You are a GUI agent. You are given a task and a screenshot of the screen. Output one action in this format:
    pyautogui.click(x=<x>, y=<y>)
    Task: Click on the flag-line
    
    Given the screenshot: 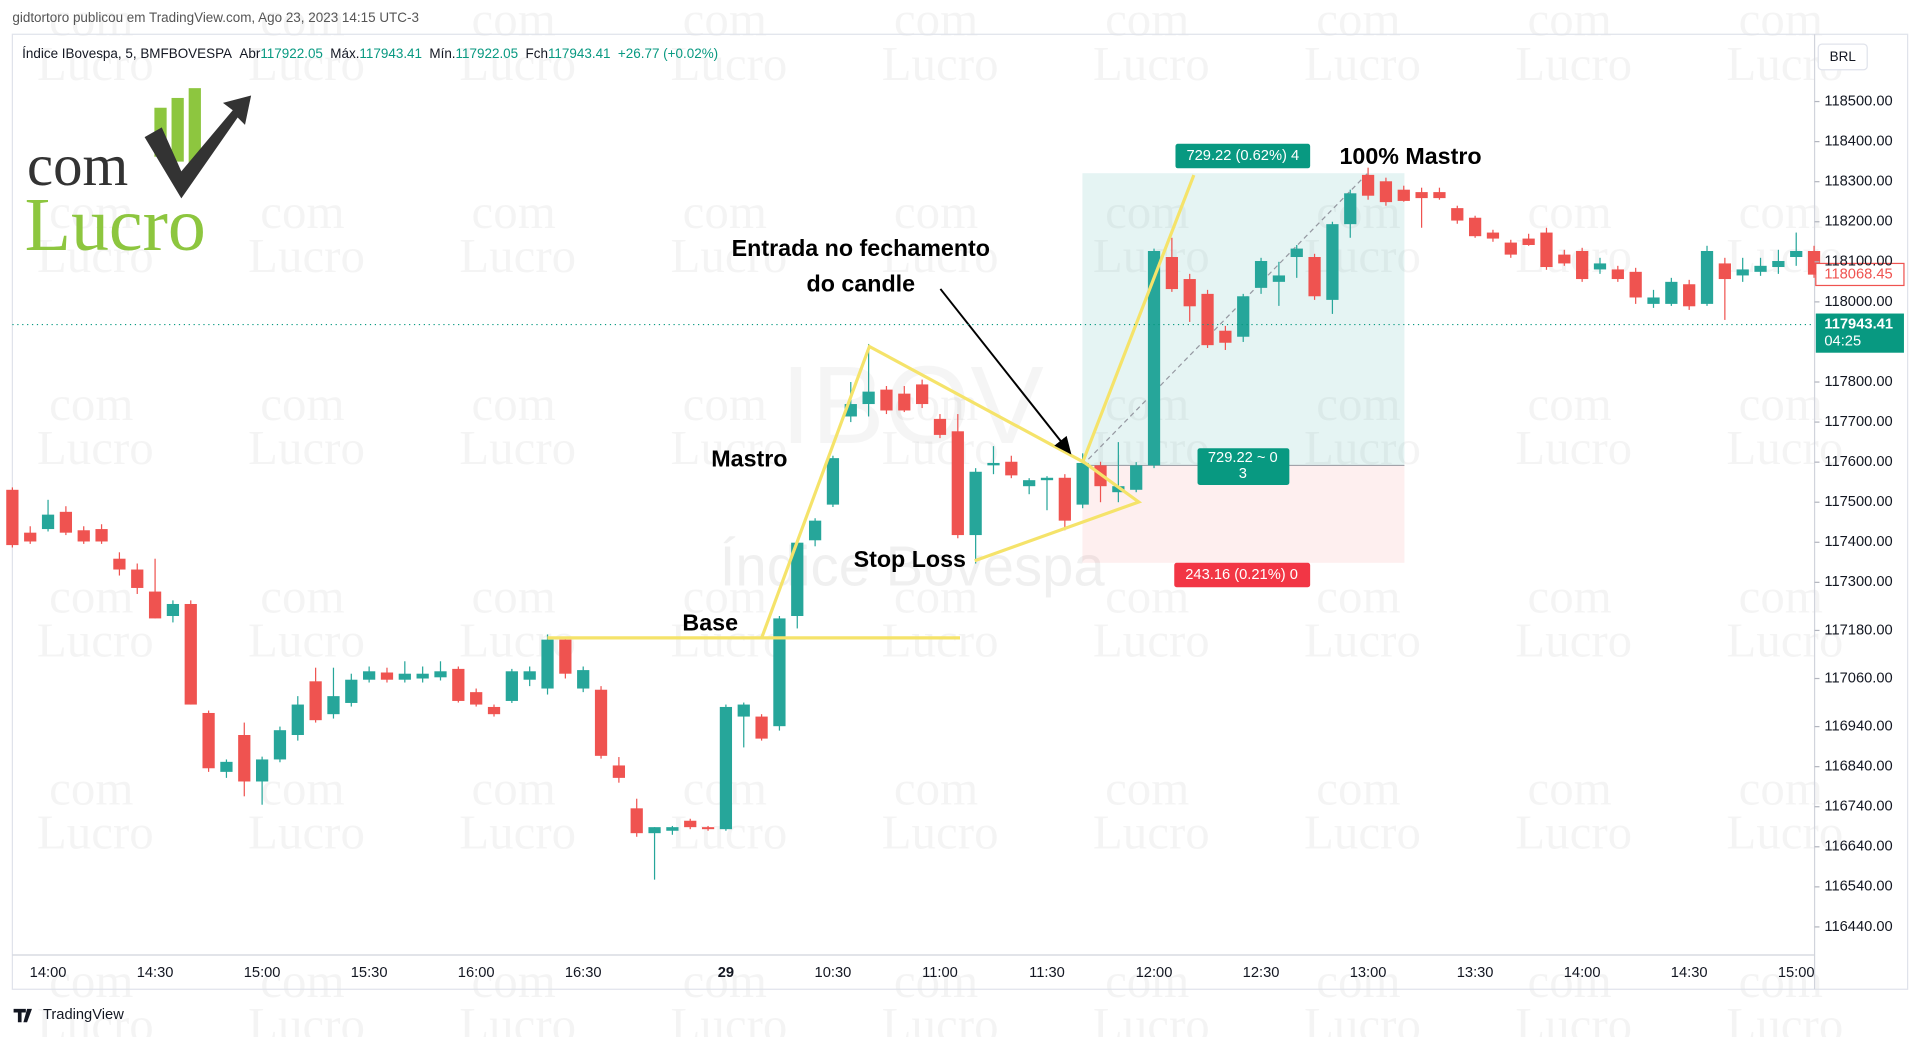 What is the action you would take?
    pyautogui.click(x=1058, y=512)
    